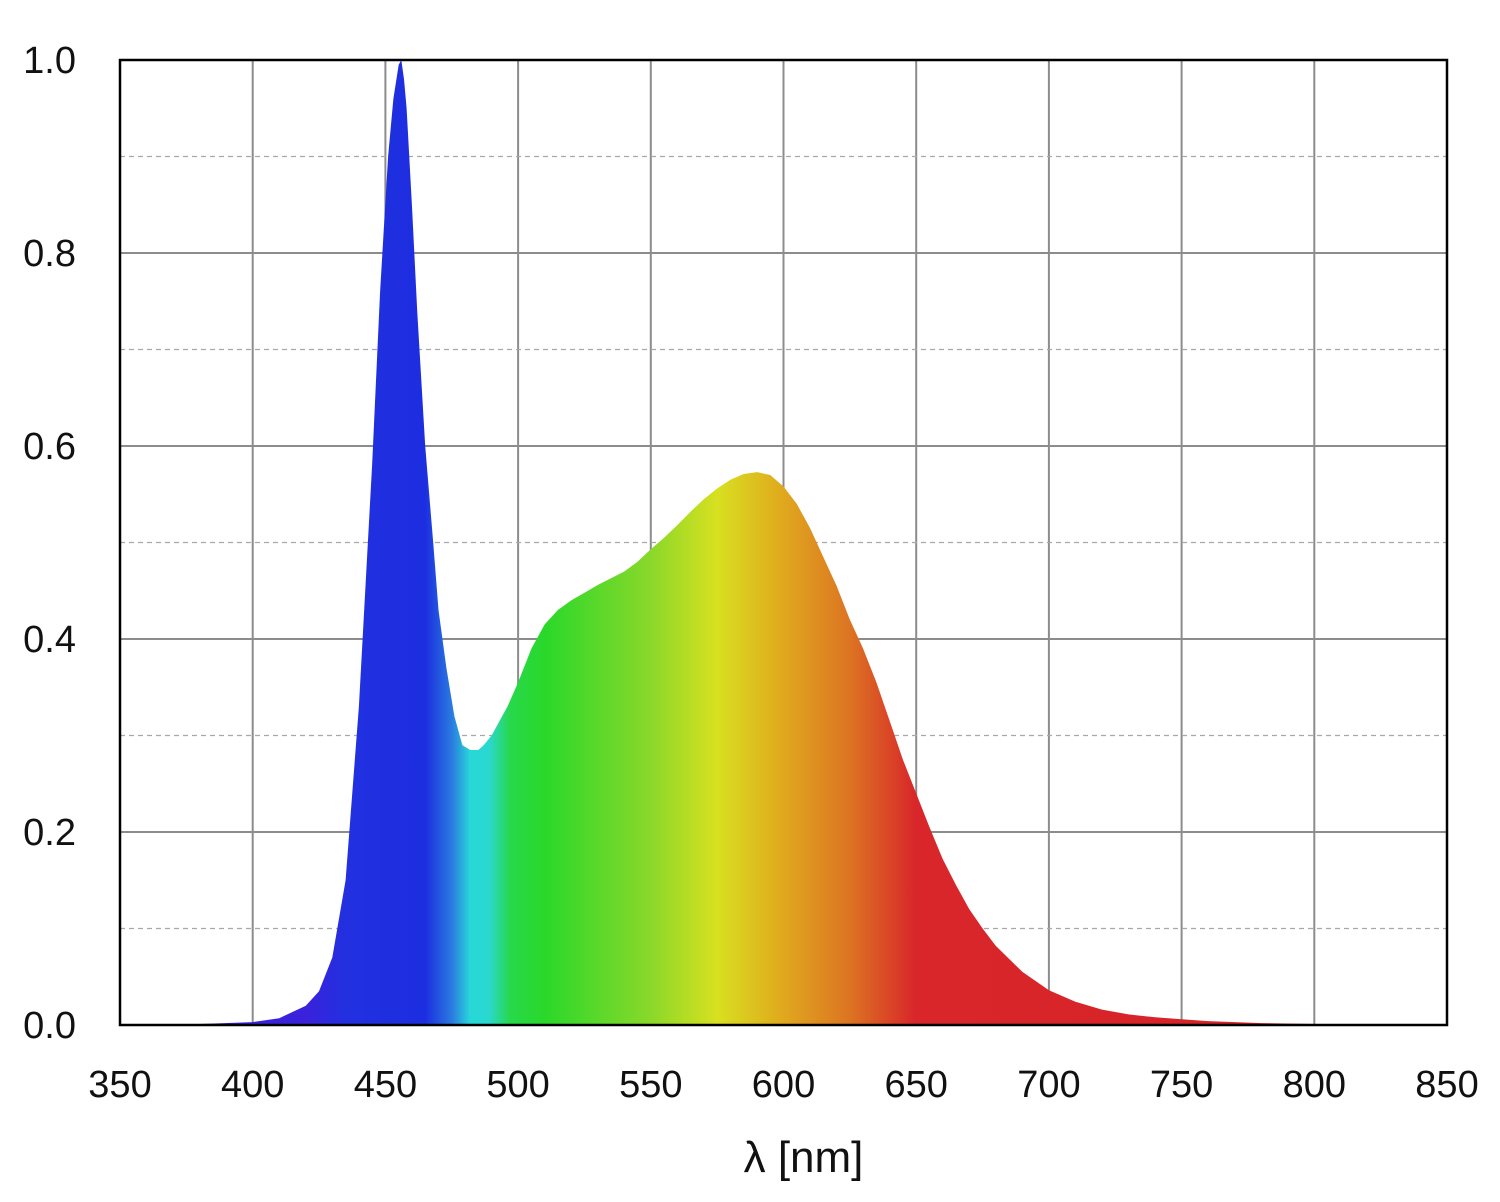  What do you see at coordinates (49, 447) in the screenshot?
I see `y-tick-label: 0.6` at bounding box center [49, 447].